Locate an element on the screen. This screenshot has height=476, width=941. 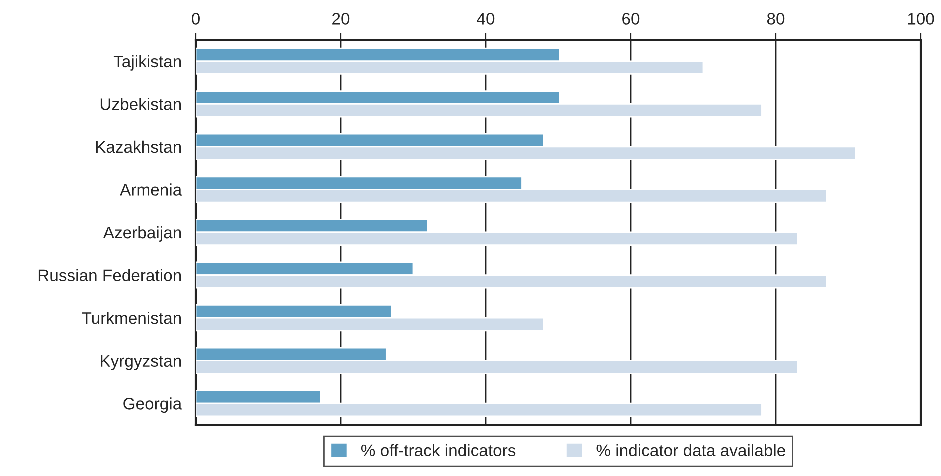
y-tick-label: Georgia is located at coordinates (153, 406).